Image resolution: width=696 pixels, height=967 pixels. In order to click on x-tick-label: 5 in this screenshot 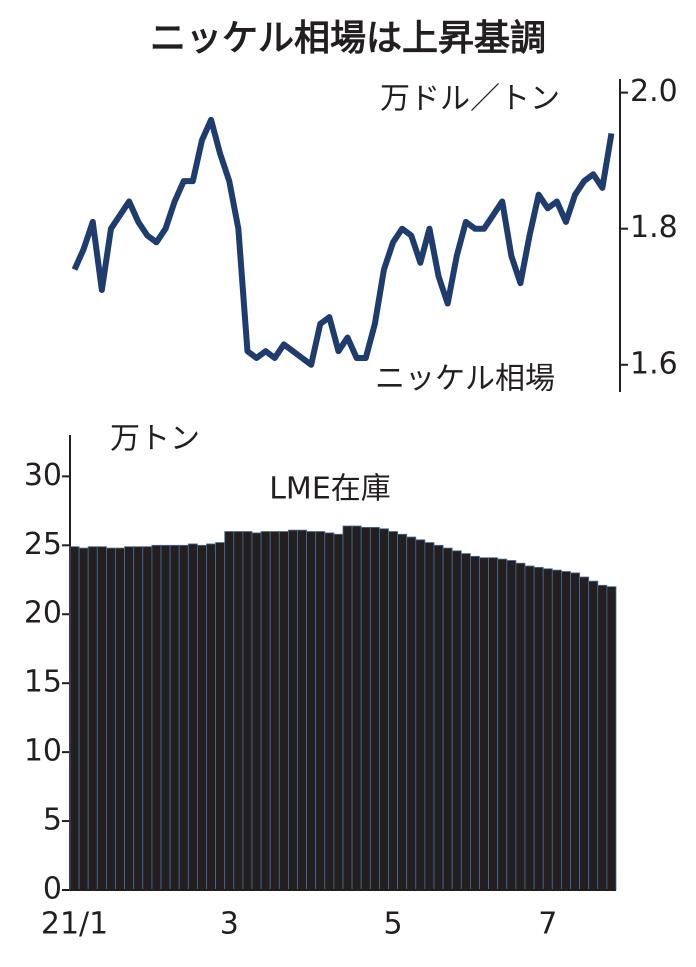, I will do `click(393, 924)`.